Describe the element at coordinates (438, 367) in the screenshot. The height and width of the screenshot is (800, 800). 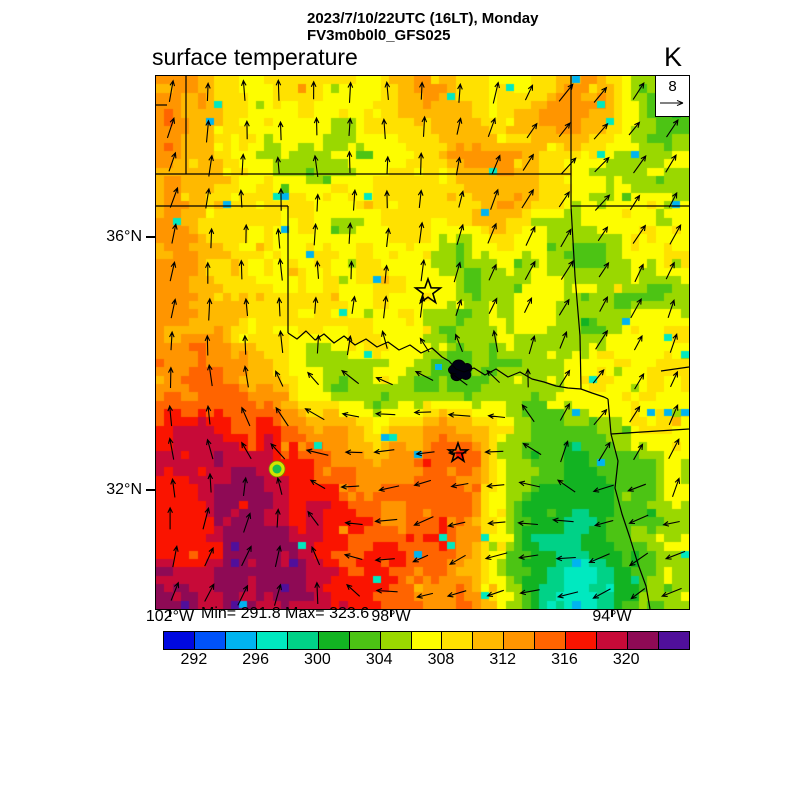
I see `lake-speck` at that location.